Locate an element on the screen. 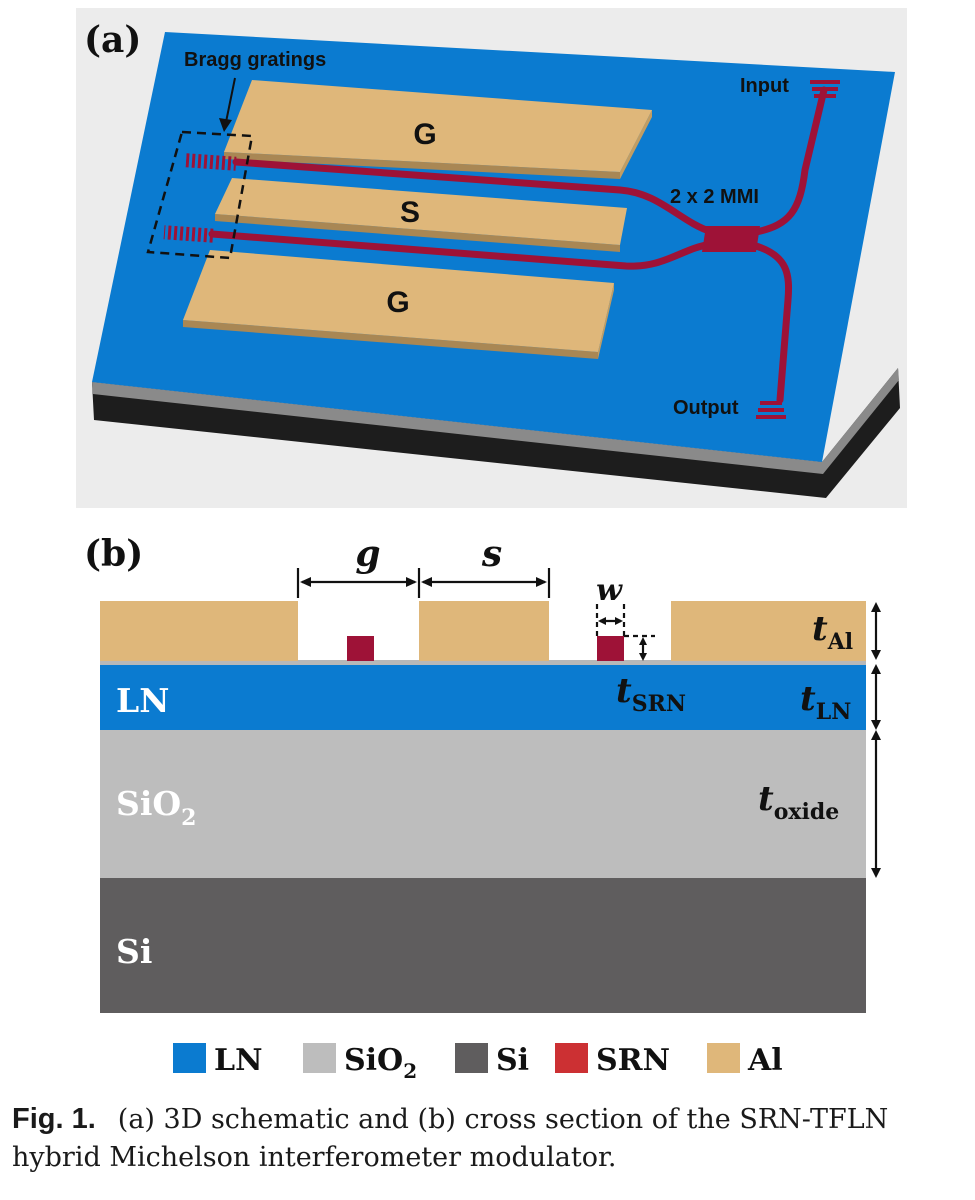 This screenshot has width=975, height=1200. electrode-mid-label: S is located at coordinates (410, 212).